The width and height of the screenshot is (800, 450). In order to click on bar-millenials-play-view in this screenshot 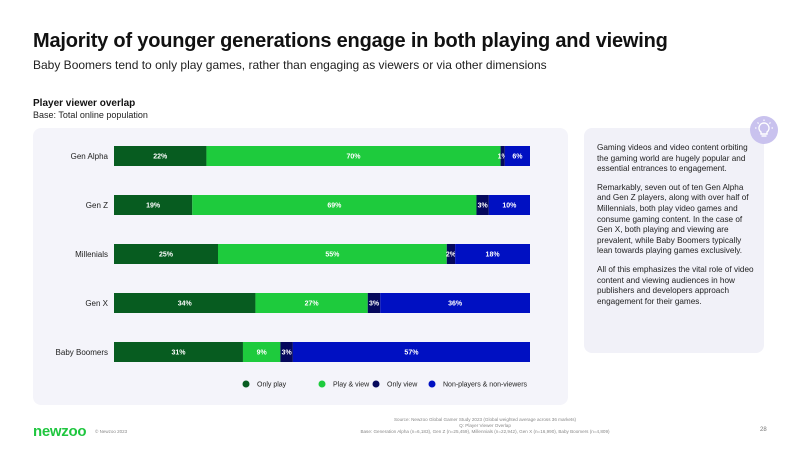, I will do `click(332, 254)`.